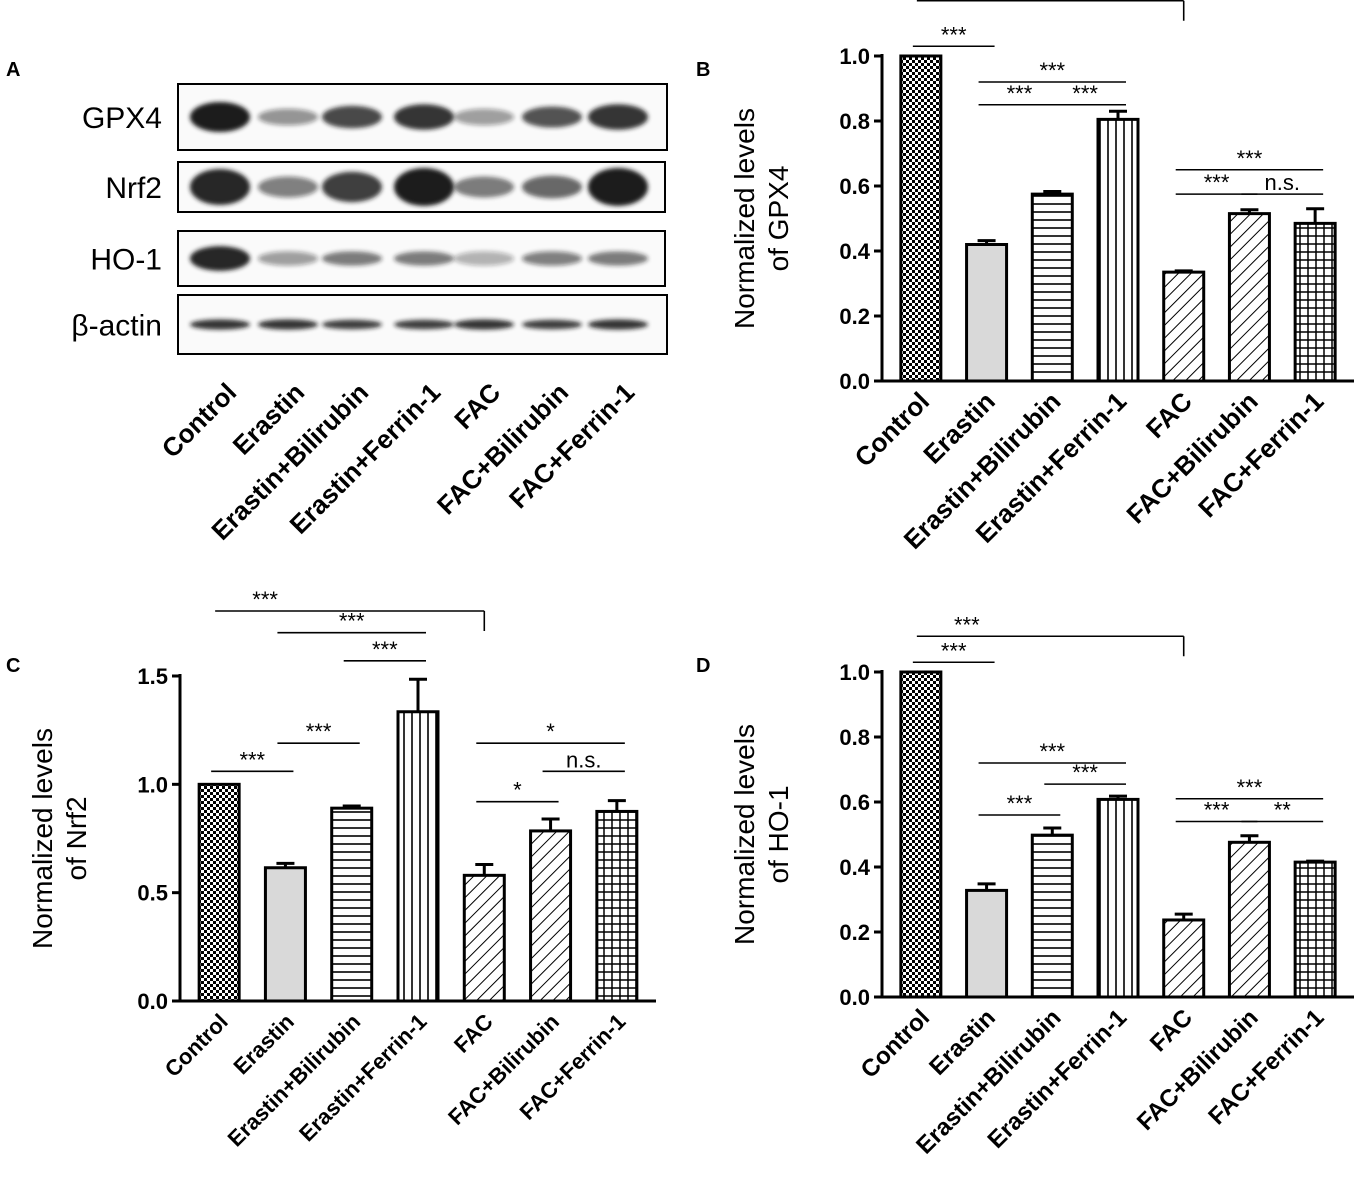 The width and height of the screenshot is (1372, 1196). What do you see at coordinates (1171, 1030) in the screenshot?
I see `x-tick-label-fac: FAC` at bounding box center [1171, 1030].